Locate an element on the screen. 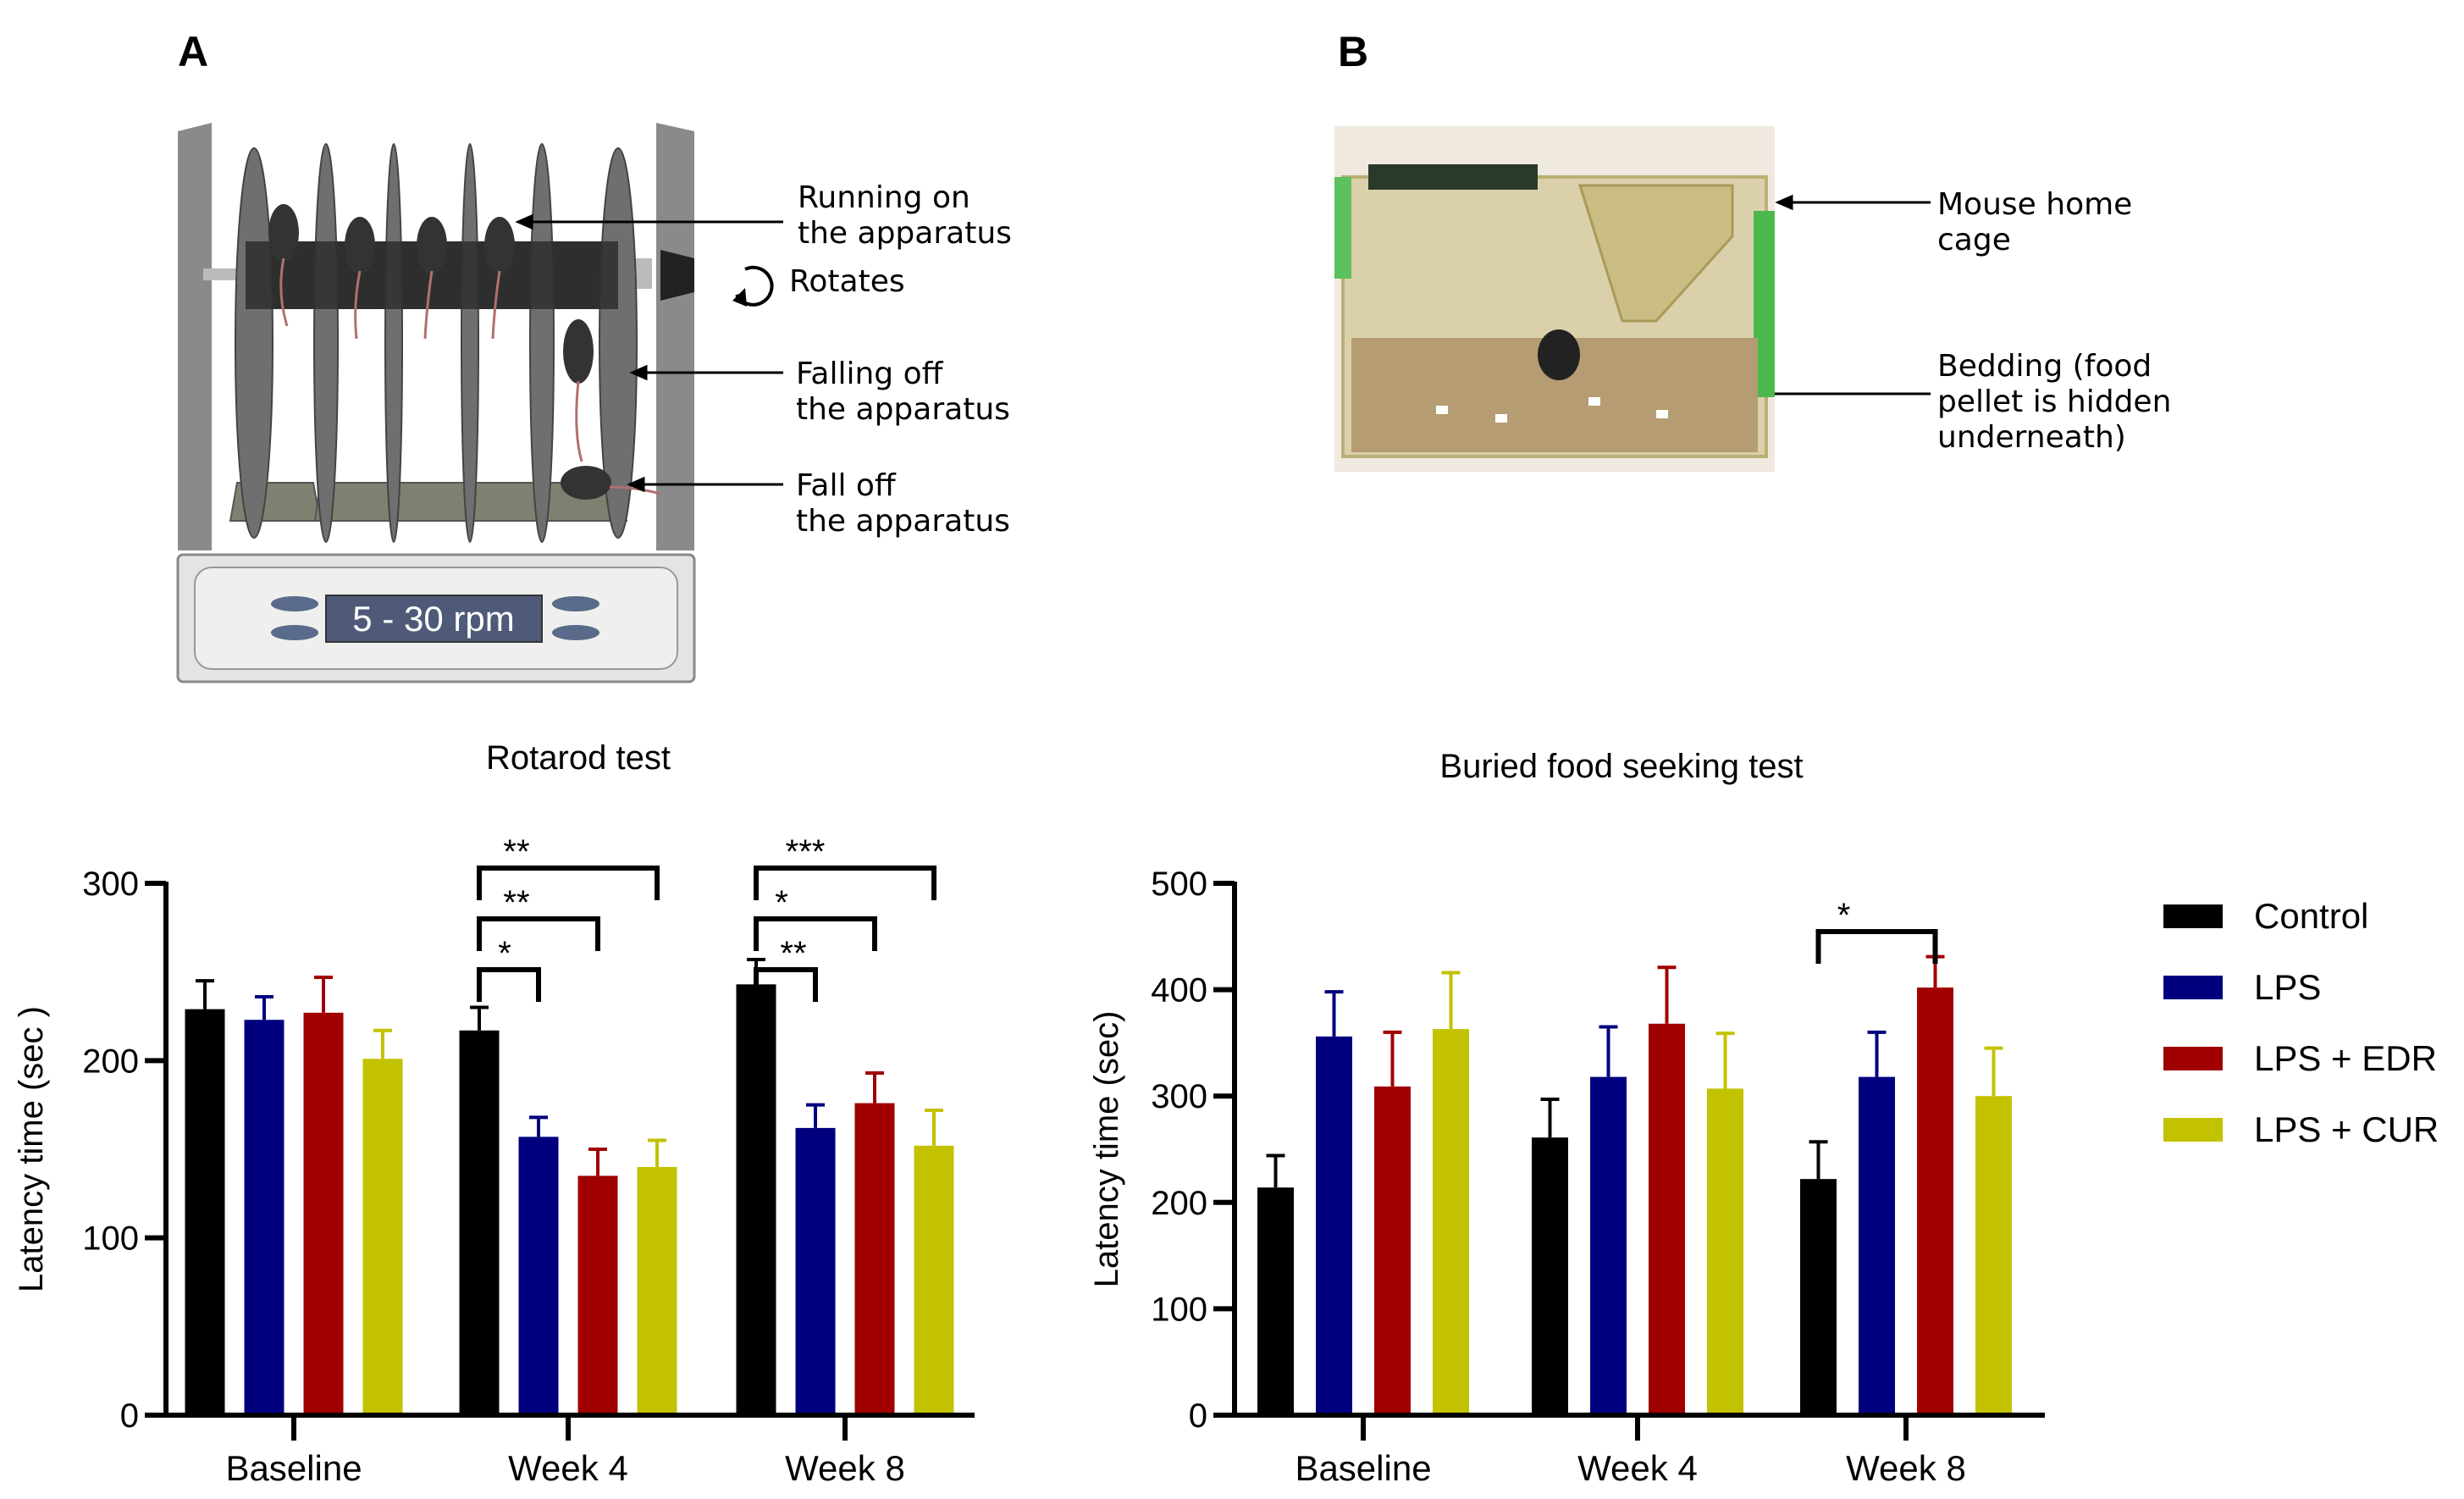 The image size is (2464, 1499). rpm-display is located at coordinates (434, 619).